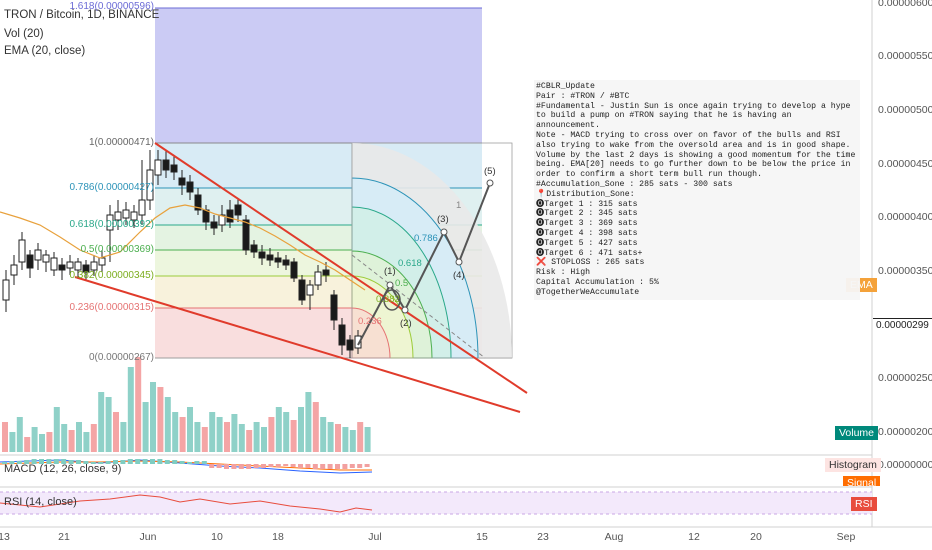 This screenshot has width=932, height=550. Describe the element at coordinates (905, 4) in the screenshot. I see `price-label: 0.00000600` at that location.